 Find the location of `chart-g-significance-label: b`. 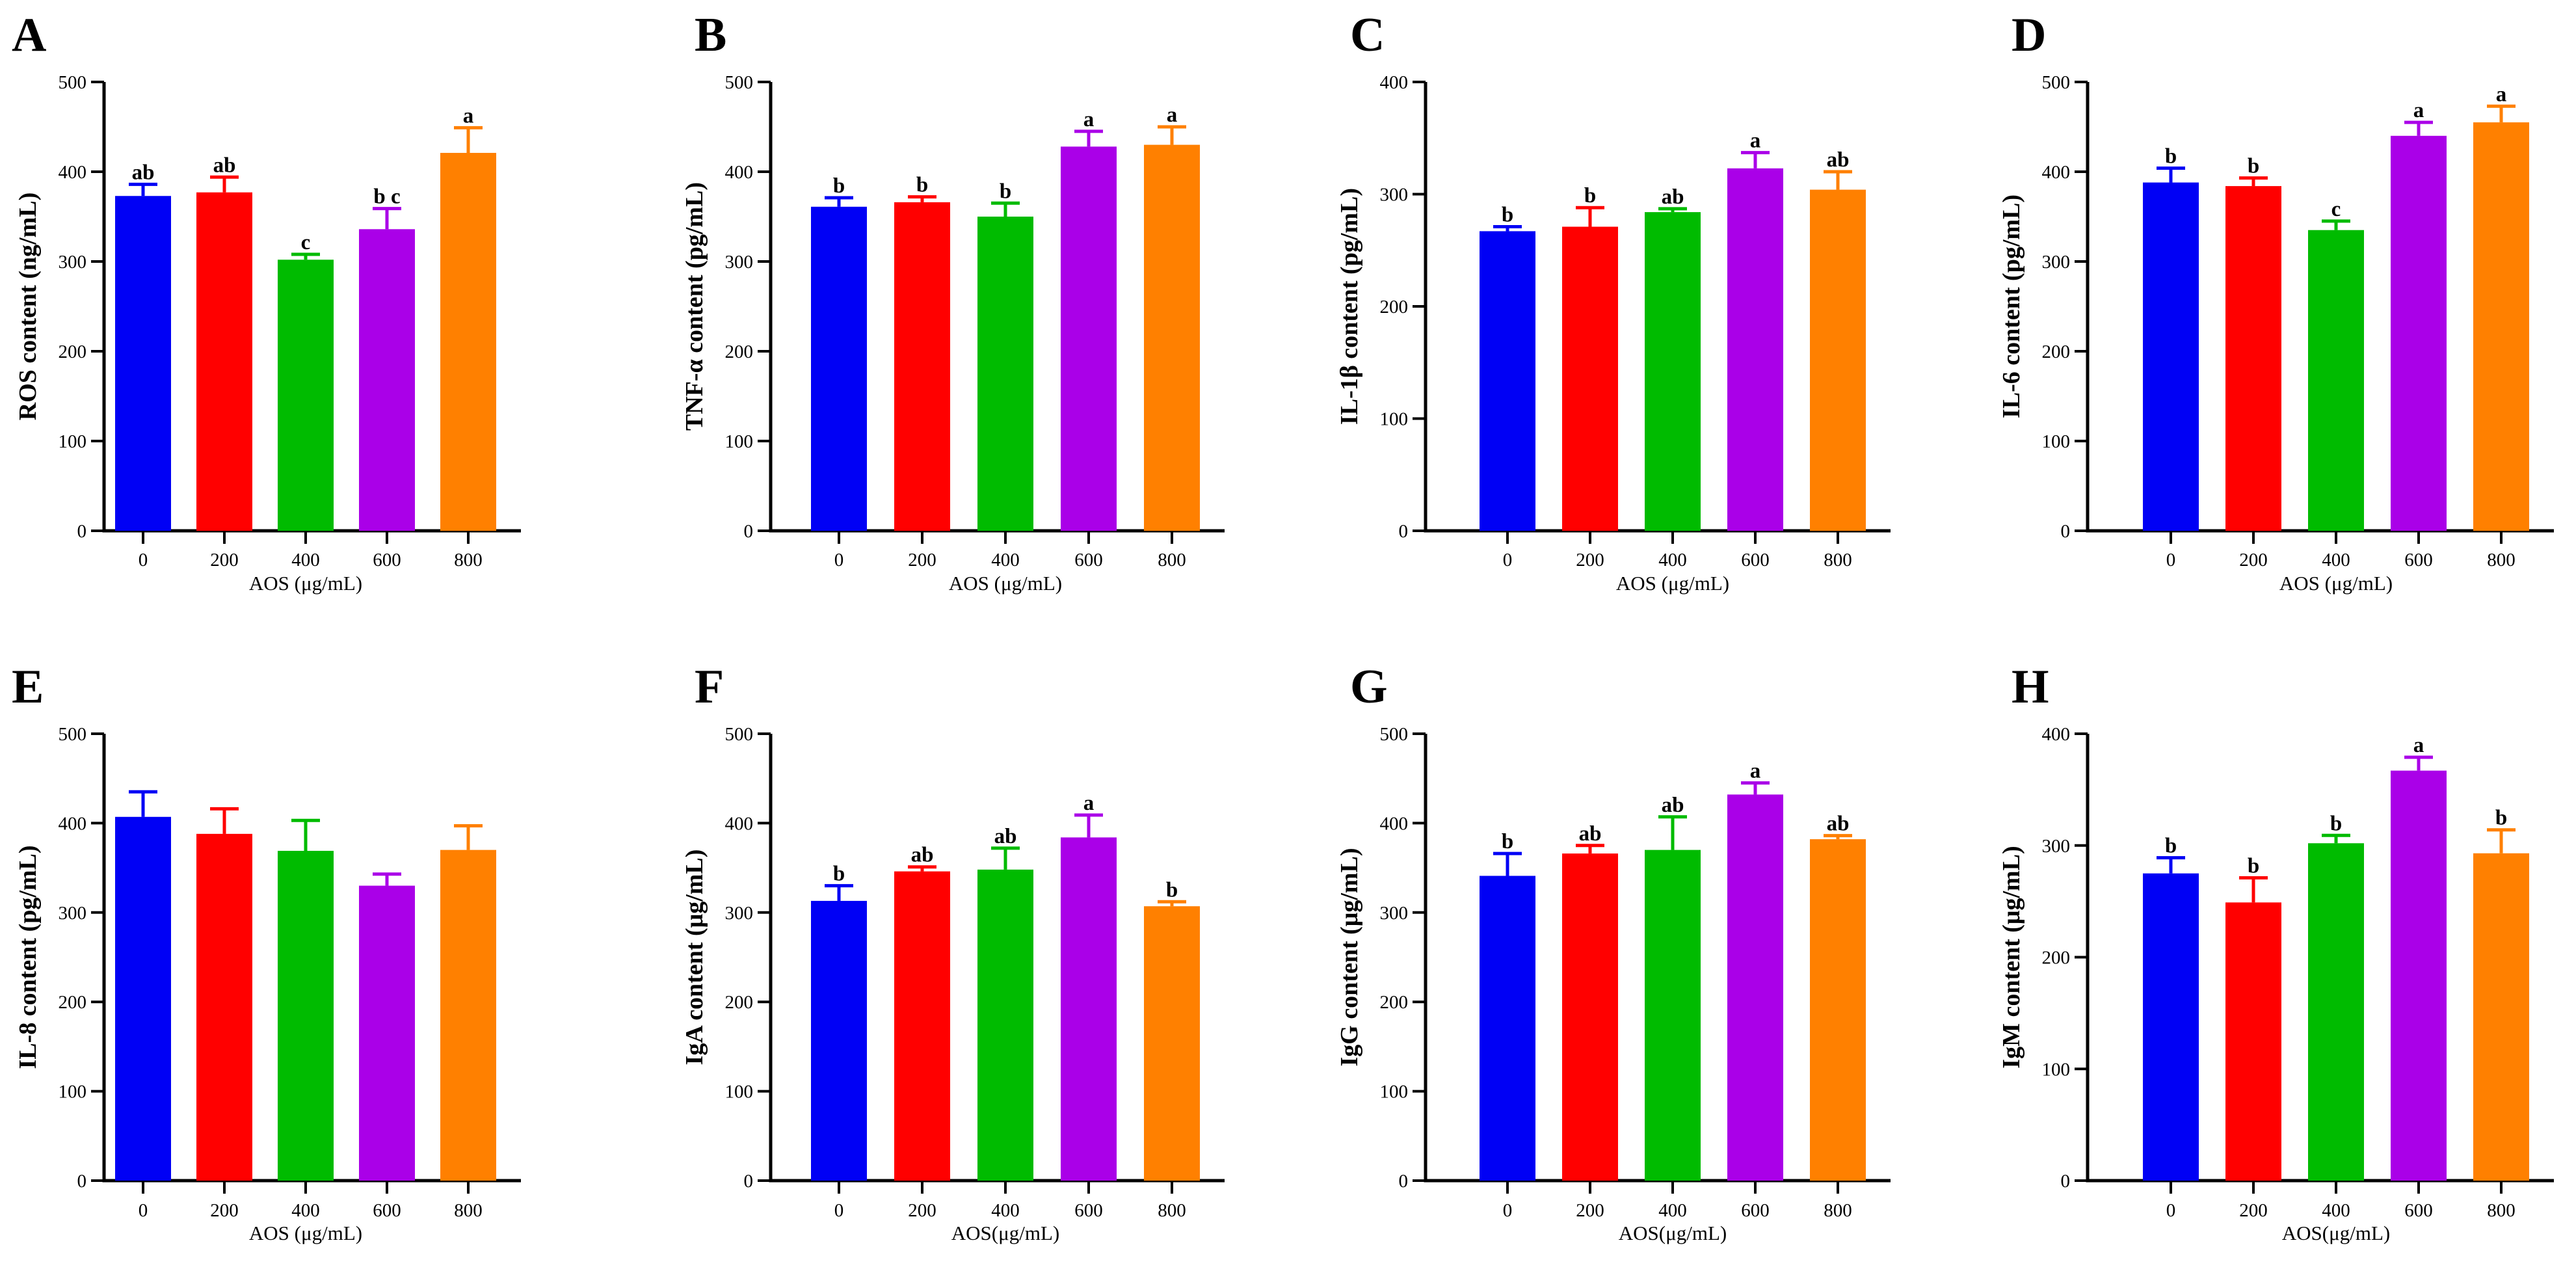

chart-g-significance-label: b is located at coordinates (1508, 842).